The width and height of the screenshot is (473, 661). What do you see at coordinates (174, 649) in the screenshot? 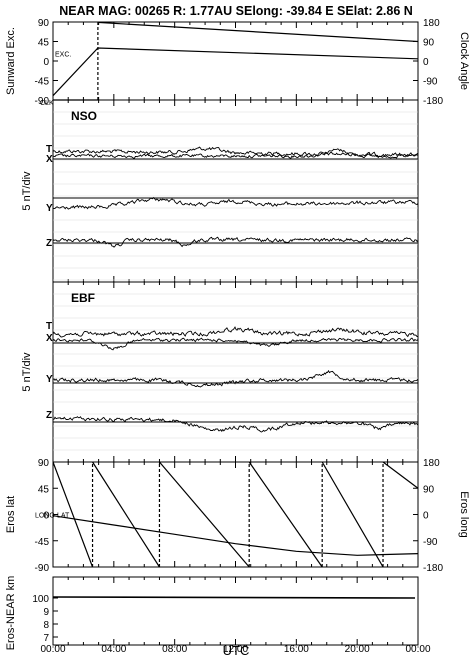
I see `x-tick-label: 08:00` at bounding box center [174, 649].